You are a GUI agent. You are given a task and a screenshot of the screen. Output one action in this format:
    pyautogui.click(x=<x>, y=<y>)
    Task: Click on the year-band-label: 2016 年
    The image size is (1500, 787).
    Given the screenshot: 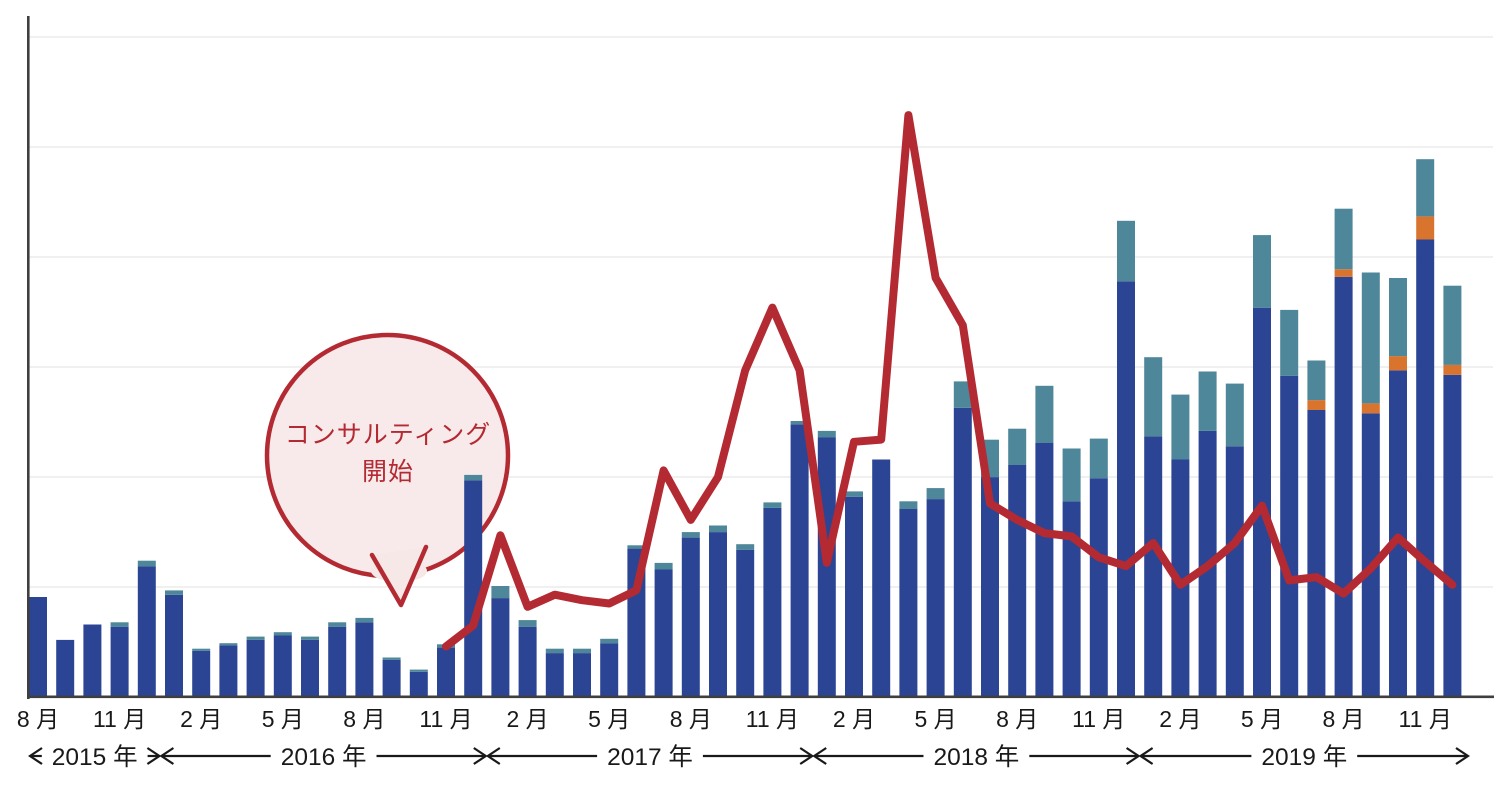 What is the action you would take?
    pyautogui.click(x=324, y=757)
    